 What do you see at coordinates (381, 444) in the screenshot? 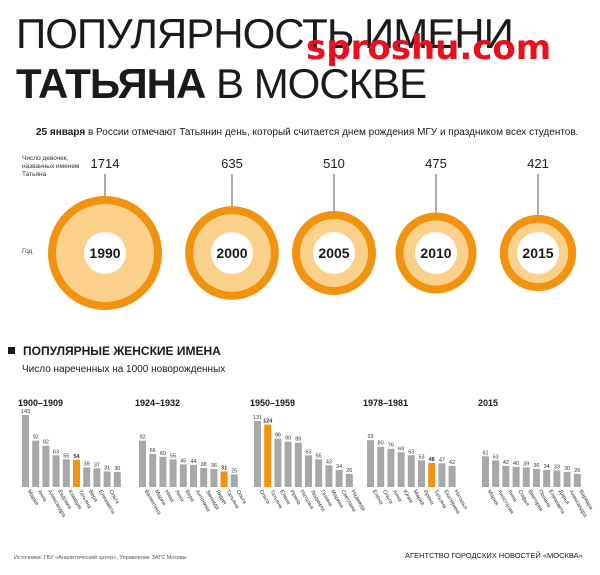
I see `bar-value-3-1: 80` at bounding box center [381, 444].